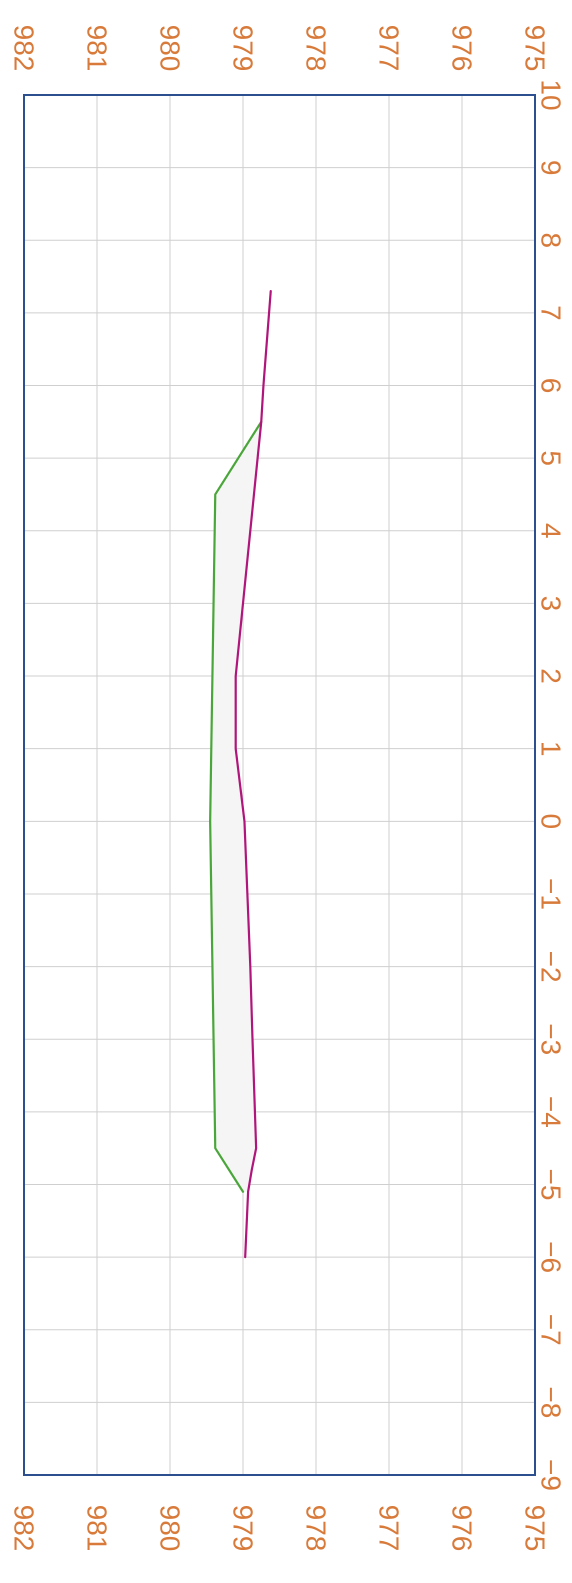 This screenshot has width=572, height=1583. What do you see at coordinates (551, 604) in the screenshot?
I see `x-tick-label: 3` at bounding box center [551, 604].